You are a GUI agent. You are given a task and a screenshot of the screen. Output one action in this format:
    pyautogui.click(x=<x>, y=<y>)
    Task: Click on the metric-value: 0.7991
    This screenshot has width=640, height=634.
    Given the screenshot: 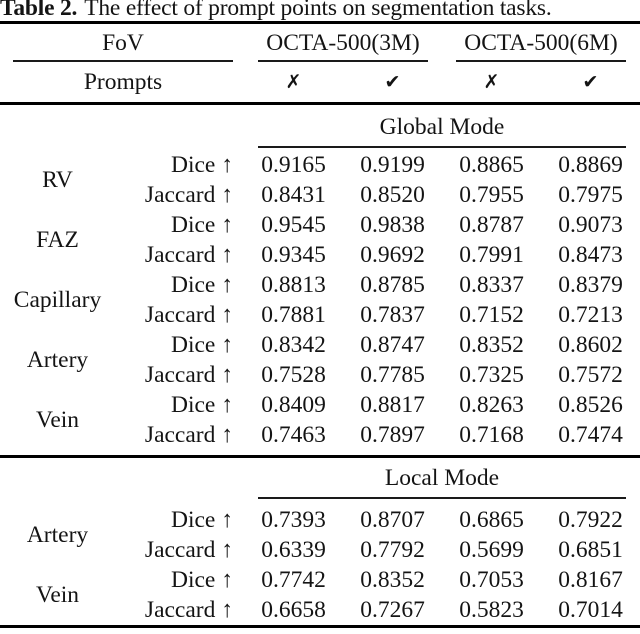 What is the action you would take?
    pyautogui.click(x=491, y=255)
    